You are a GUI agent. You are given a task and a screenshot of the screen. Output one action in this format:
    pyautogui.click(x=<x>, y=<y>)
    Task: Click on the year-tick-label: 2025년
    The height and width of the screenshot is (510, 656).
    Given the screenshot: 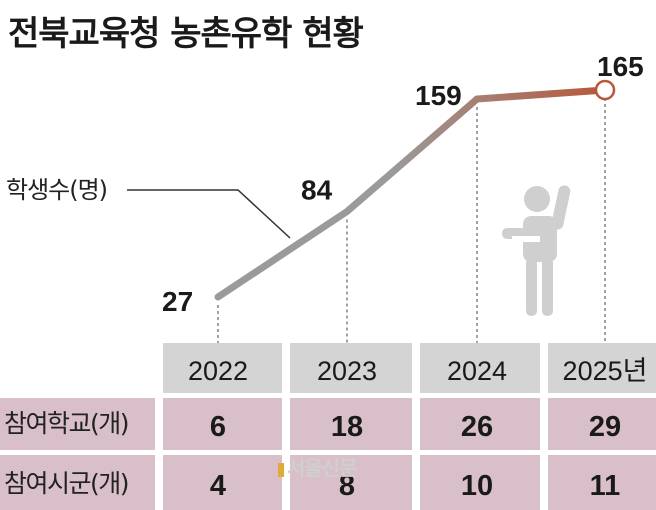 What is the action you would take?
    pyautogui.click(x=605, y=371)
    